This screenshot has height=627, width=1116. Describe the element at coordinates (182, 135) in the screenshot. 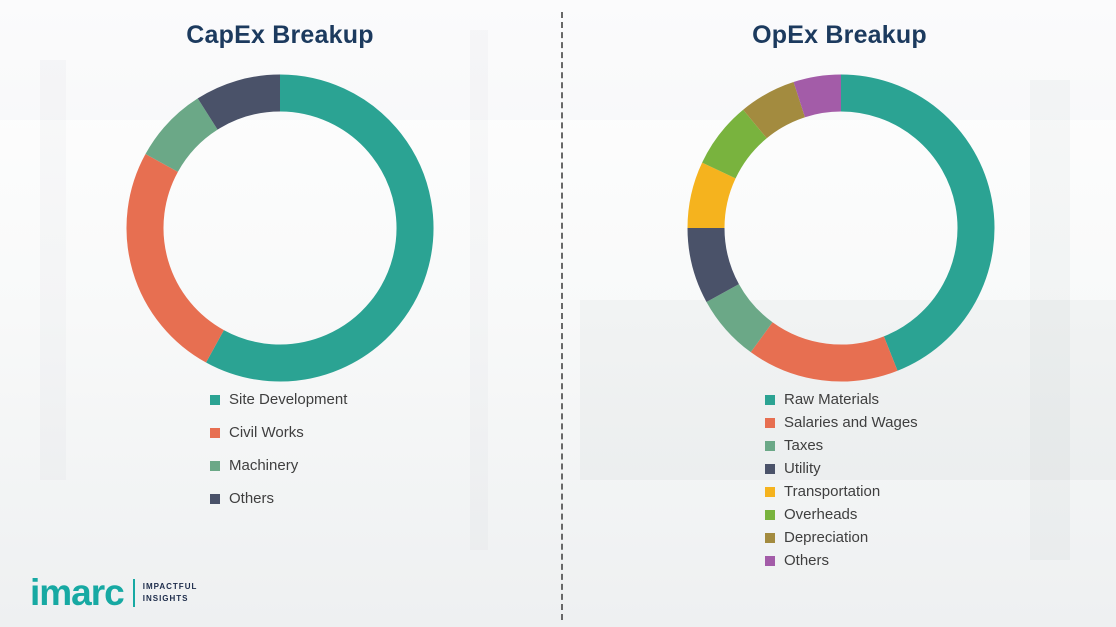

I see `donut-segment-machinery` at that location.